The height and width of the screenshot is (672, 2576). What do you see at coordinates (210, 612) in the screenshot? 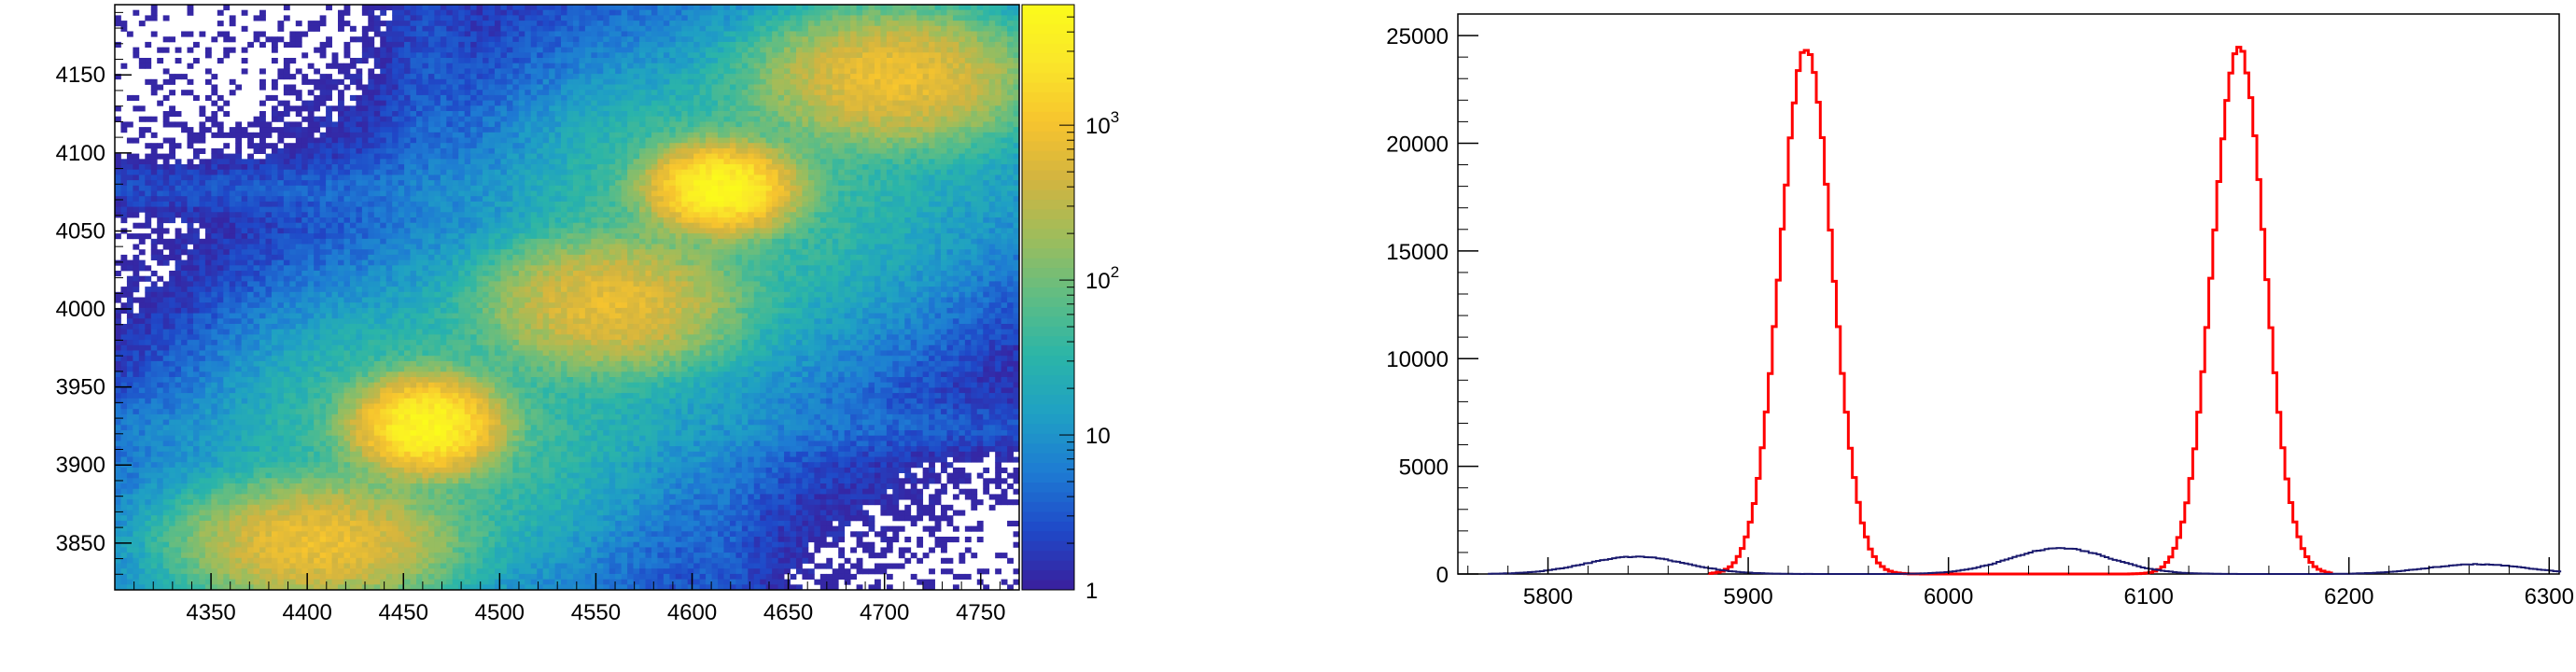
I see `x-tick-label: 4350` at bounding box center [210, 612].